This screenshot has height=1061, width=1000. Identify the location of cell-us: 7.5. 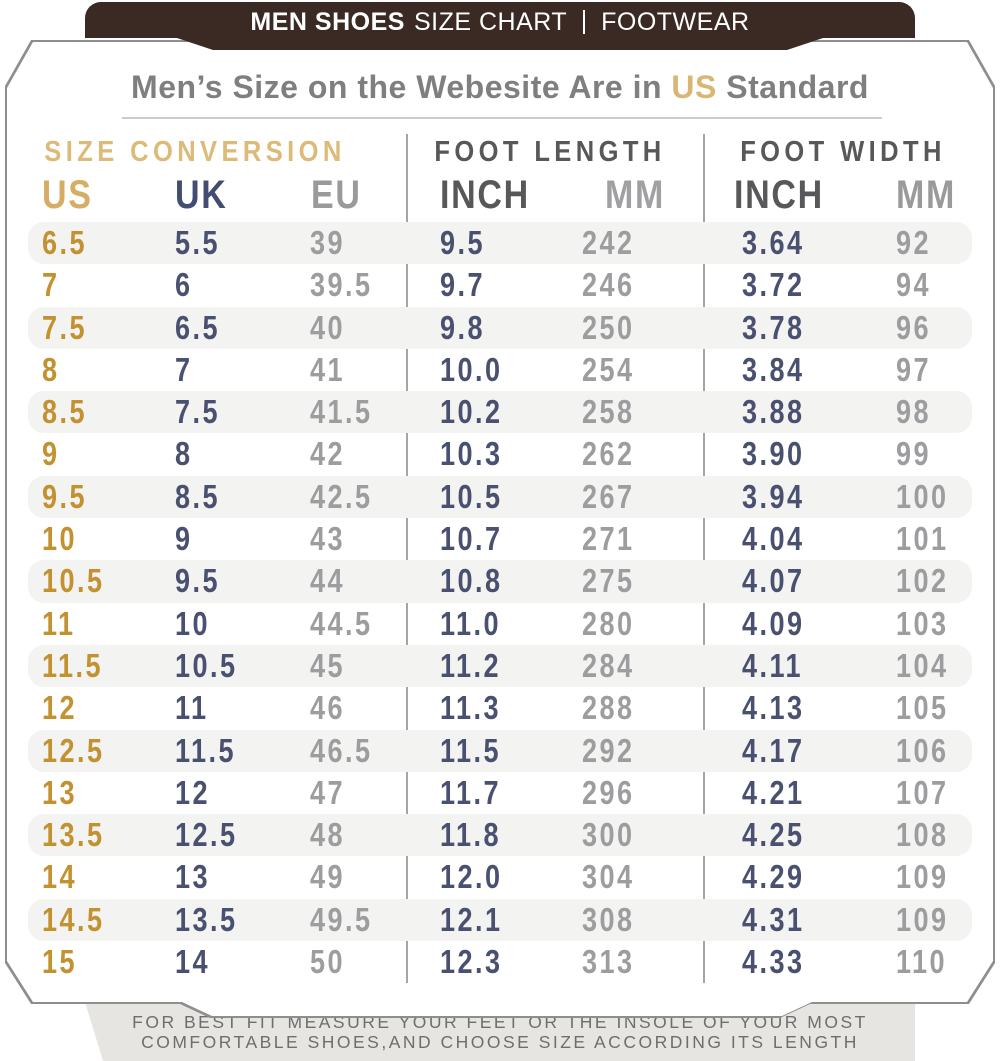
(64, 327).